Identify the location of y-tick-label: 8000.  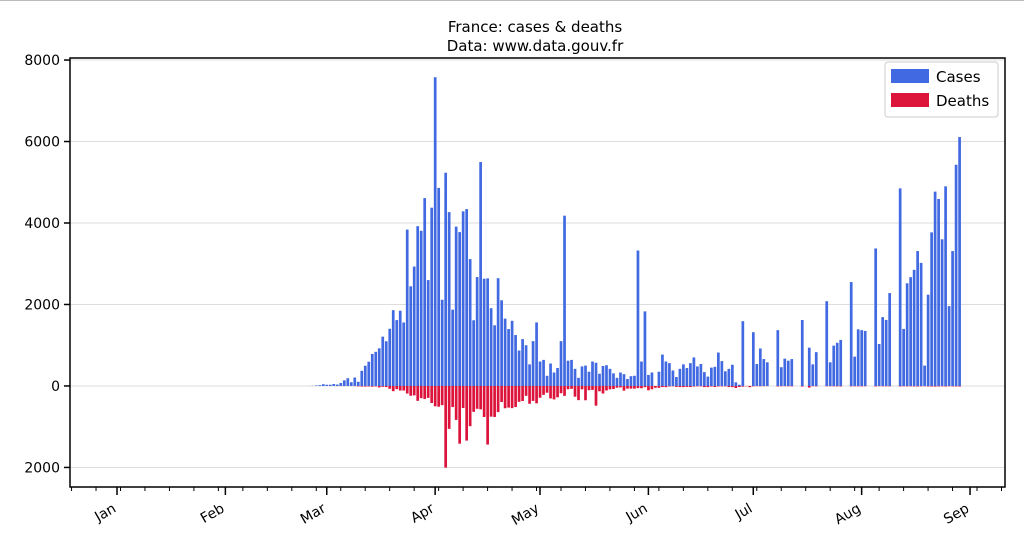
(42, 61).